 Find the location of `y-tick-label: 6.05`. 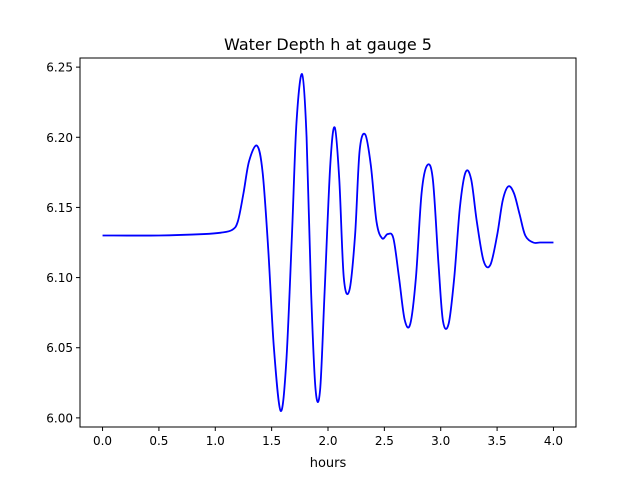

y-tick-label: 6.05 is located at coordinates (59, 348).